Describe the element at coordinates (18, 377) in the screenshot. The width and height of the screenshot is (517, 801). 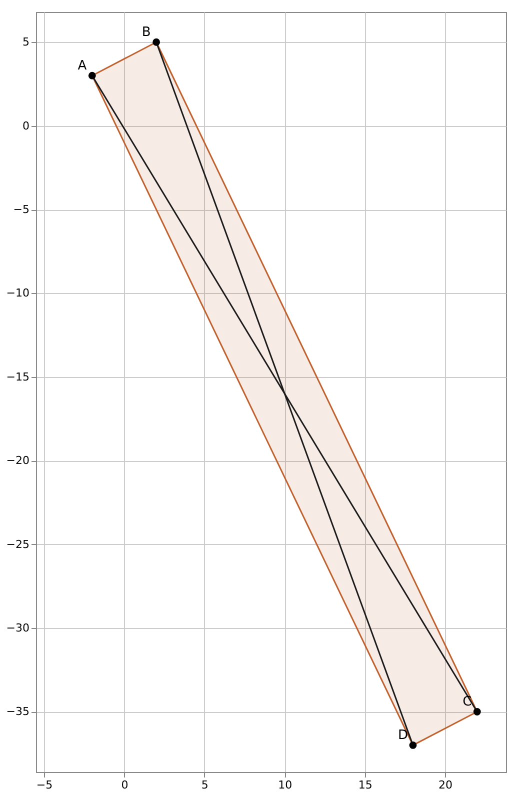
I see `y-tick-label: −15` at that location.